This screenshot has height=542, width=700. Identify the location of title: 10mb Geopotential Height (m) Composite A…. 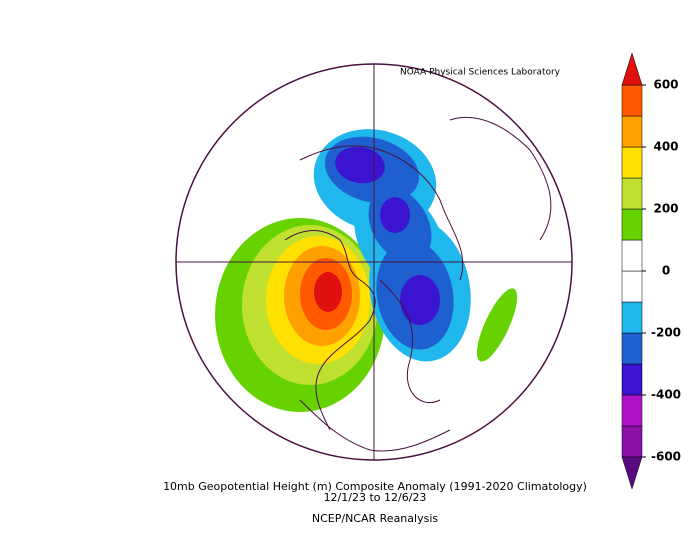
(375, 486).